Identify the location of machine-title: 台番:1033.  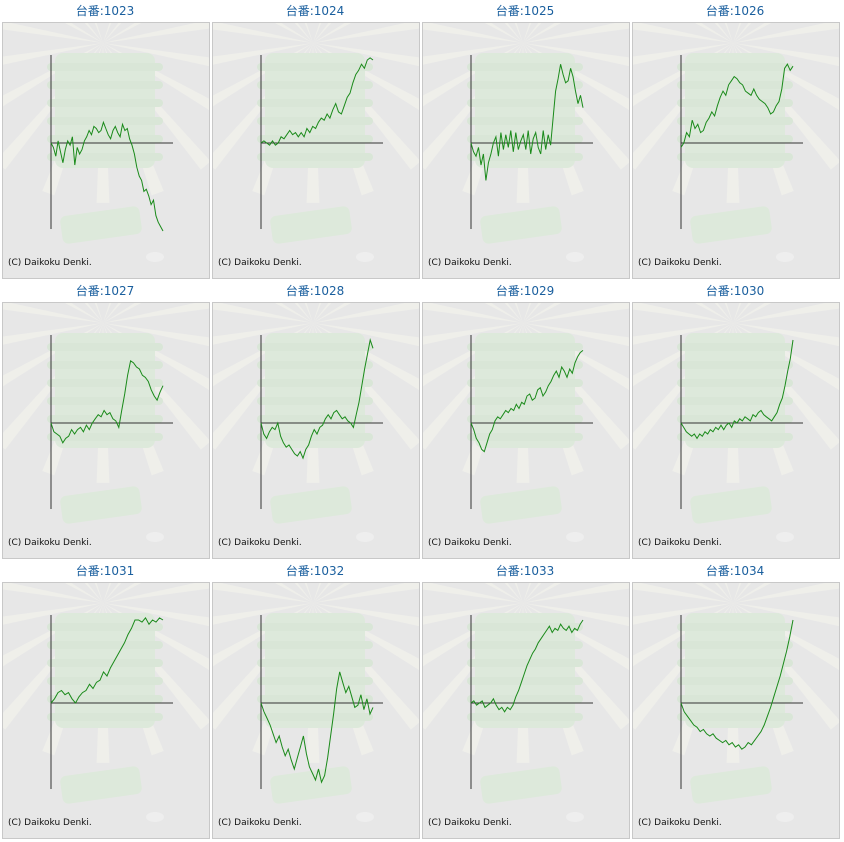
(525, 571).